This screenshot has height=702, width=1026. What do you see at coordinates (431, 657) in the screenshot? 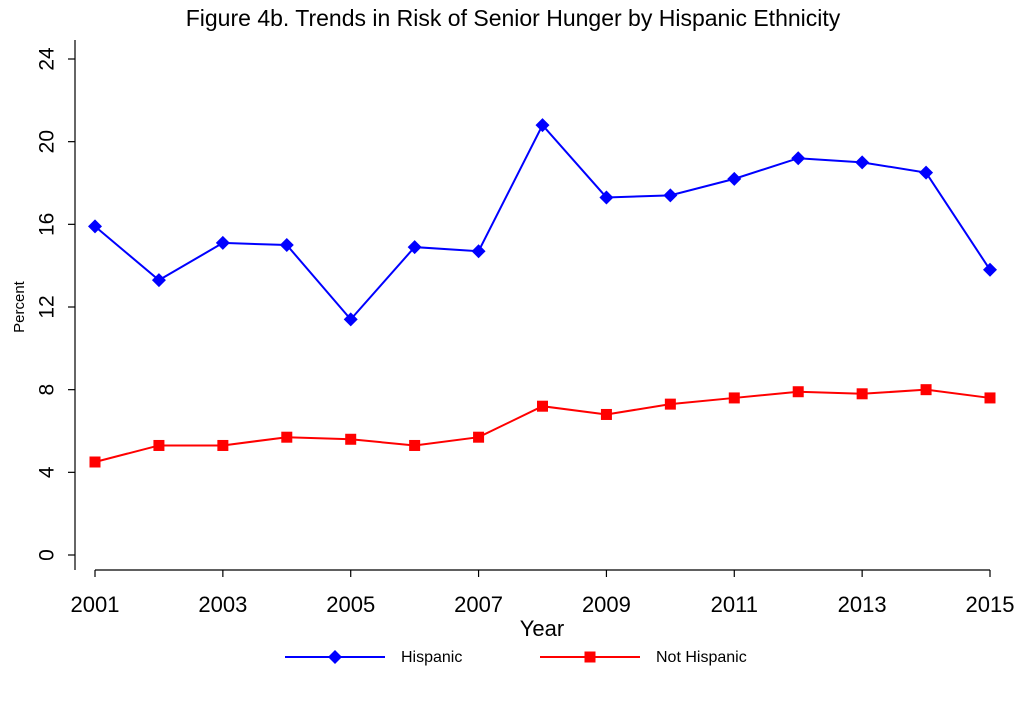
I see `legend-label: Hispanic` at bounding box center [431, 657].